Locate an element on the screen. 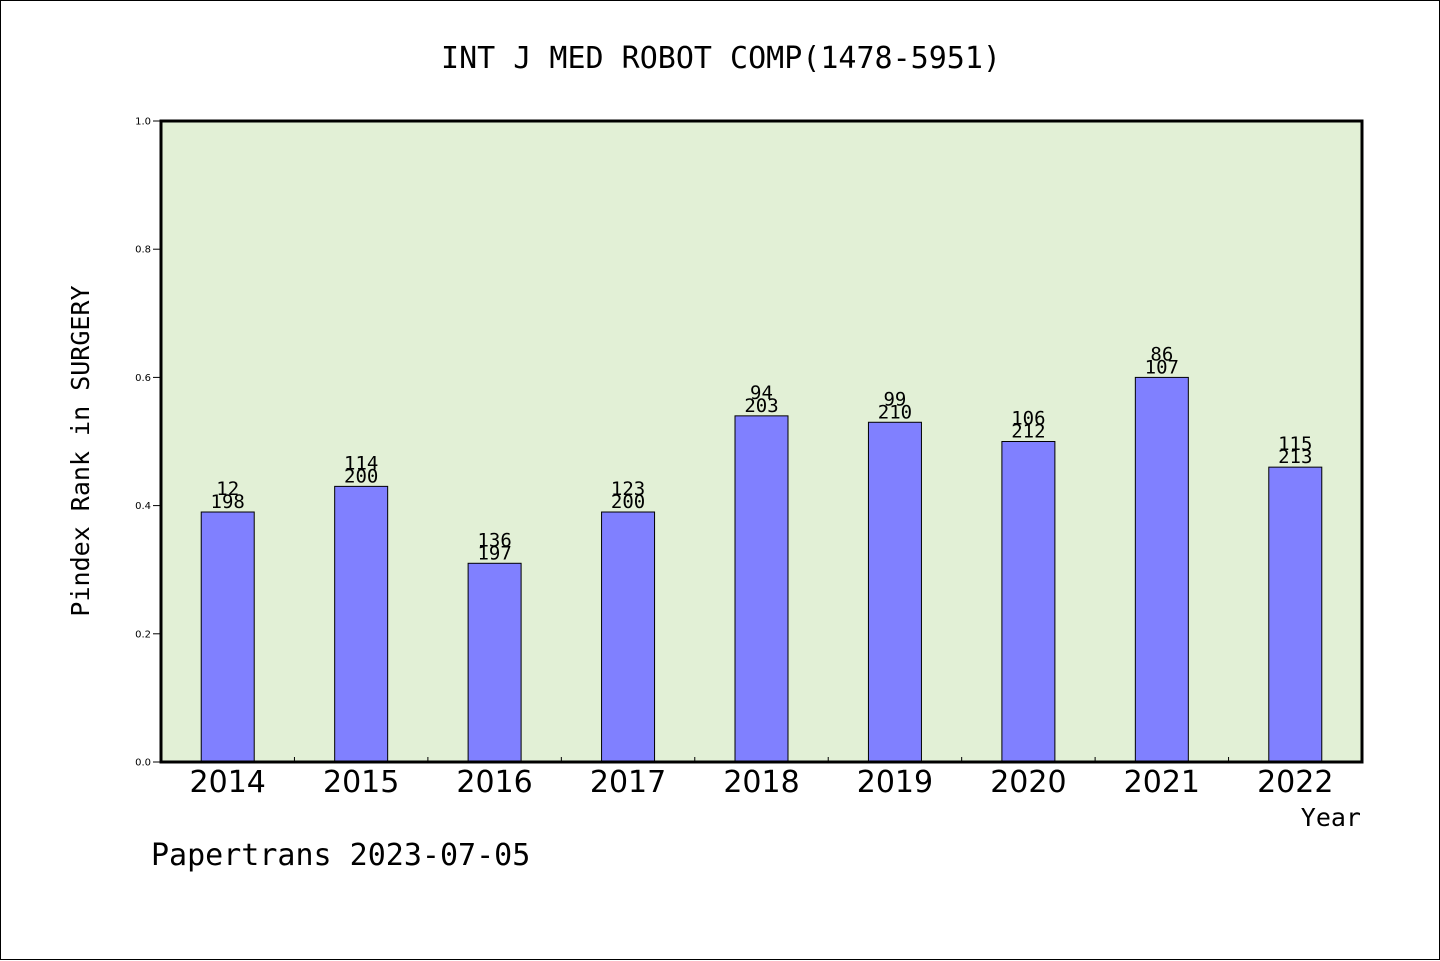 The height and width of the screenshot is (961, 1440). total-label: 197 is located at coordinates (494, 553).